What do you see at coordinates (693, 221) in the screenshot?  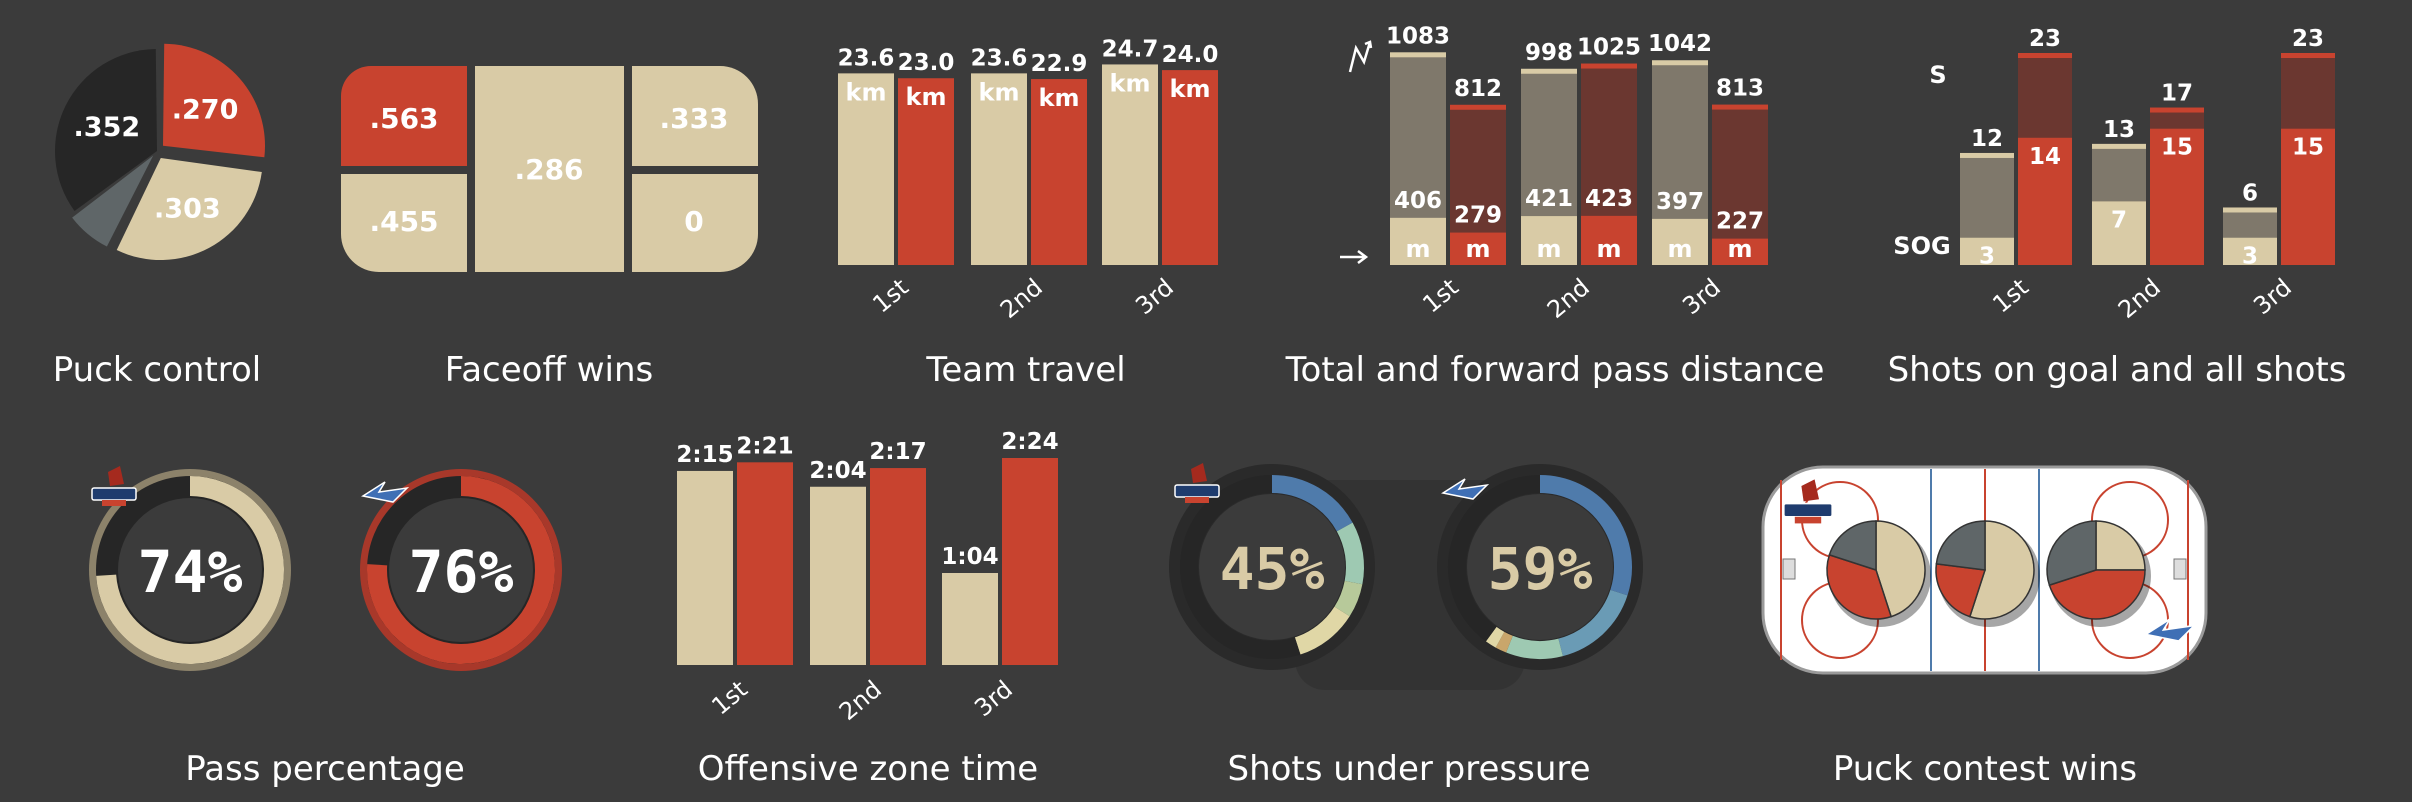 I see `faceoff-value-4: 0` at bounding box center [693, 221].